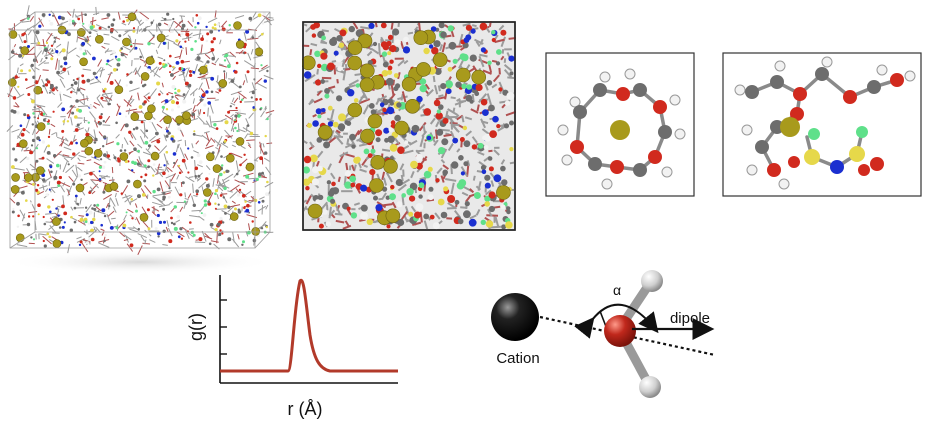 This screenshot has height=429, width=940. What do you see at coordinates (409, 126) in the screenshot?
I see `slab-snapshot-figure` at bounding box center [409, 126].